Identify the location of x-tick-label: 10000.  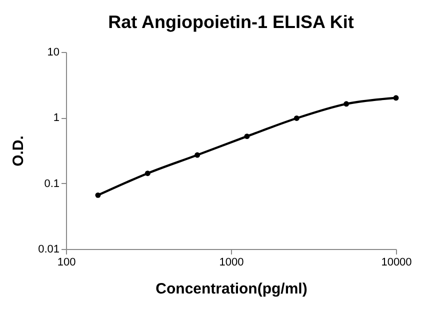
(396, 262).